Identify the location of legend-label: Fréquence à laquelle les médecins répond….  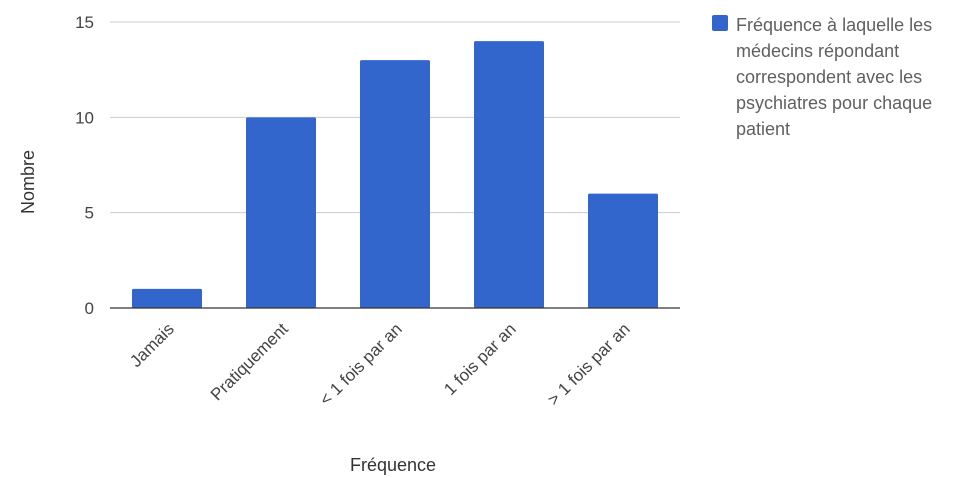
(834, 77).